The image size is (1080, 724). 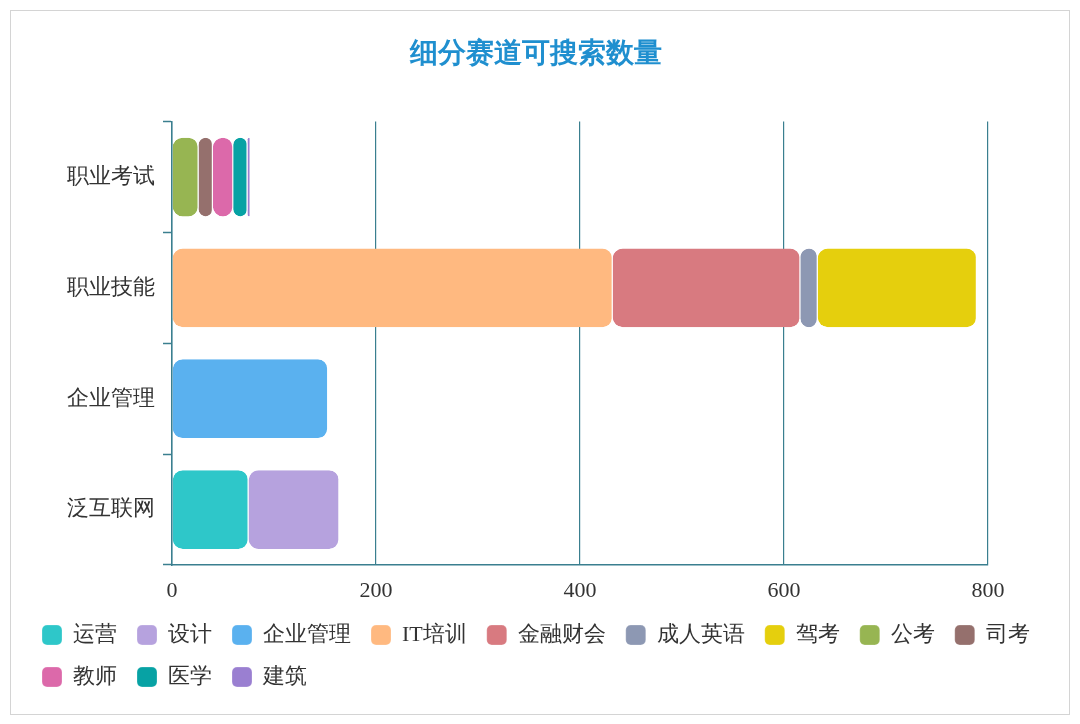 What do you see at coordinates (700, 633) in the screenshot?
I see `legend-label: 成人英语` at bounding box center [700, 633].